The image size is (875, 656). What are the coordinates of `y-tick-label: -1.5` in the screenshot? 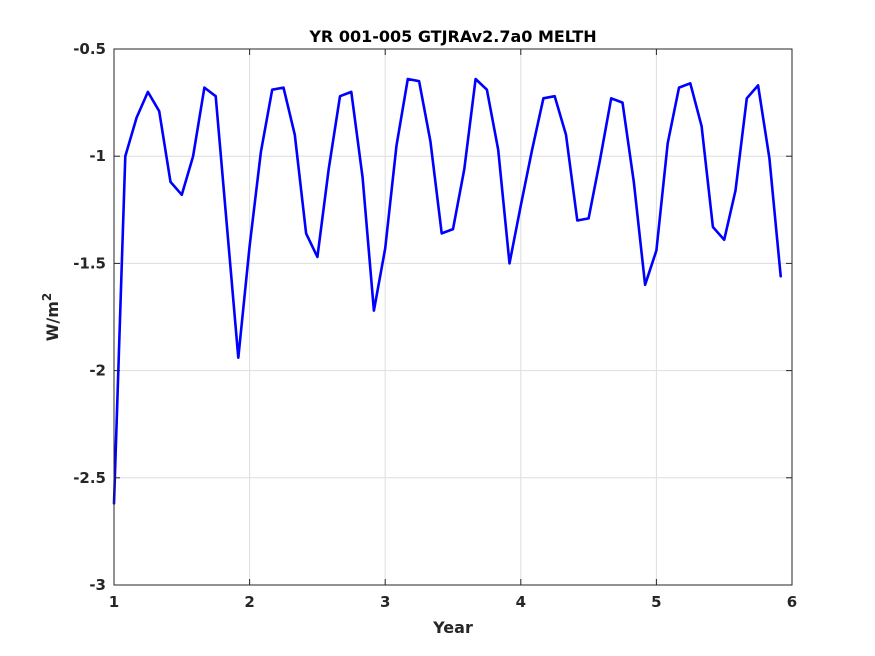 It's located at (89, 263).